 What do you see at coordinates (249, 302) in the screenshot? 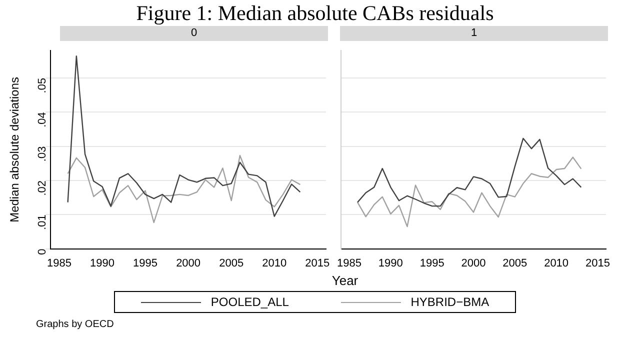
I see `legend-label: POOLED_ALL` at bounding box center [249, 302].